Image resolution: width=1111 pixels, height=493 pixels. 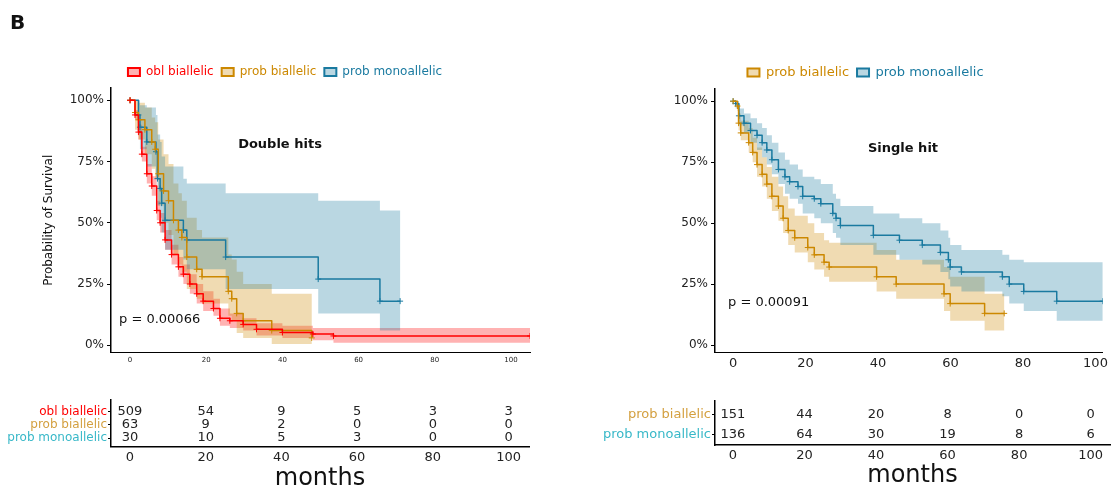 What do you see at coordinates (733, 434) in the screenshot?
I see `data-label: 136` at bounding box center [733, 434].